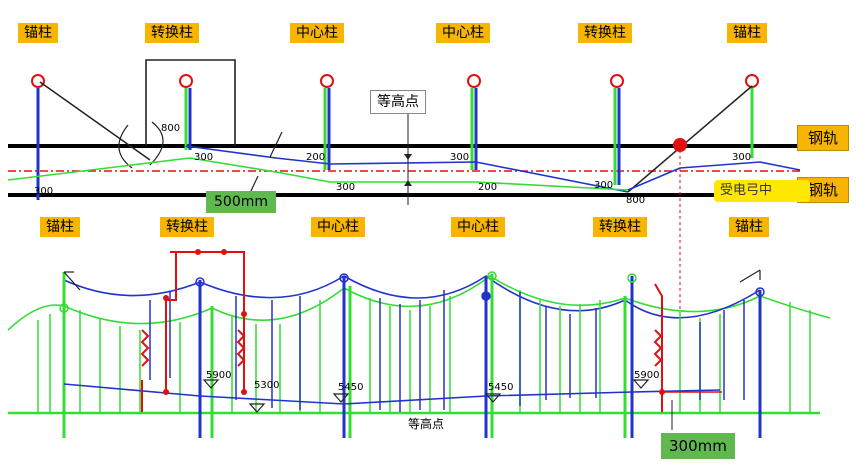 The height and width of the screenshot is (465, 857). What do you see at coordinates (38, 33) in the screenshot?
I see `top-label-anchor-left: 锚柱` at bounding box center [38, 33].